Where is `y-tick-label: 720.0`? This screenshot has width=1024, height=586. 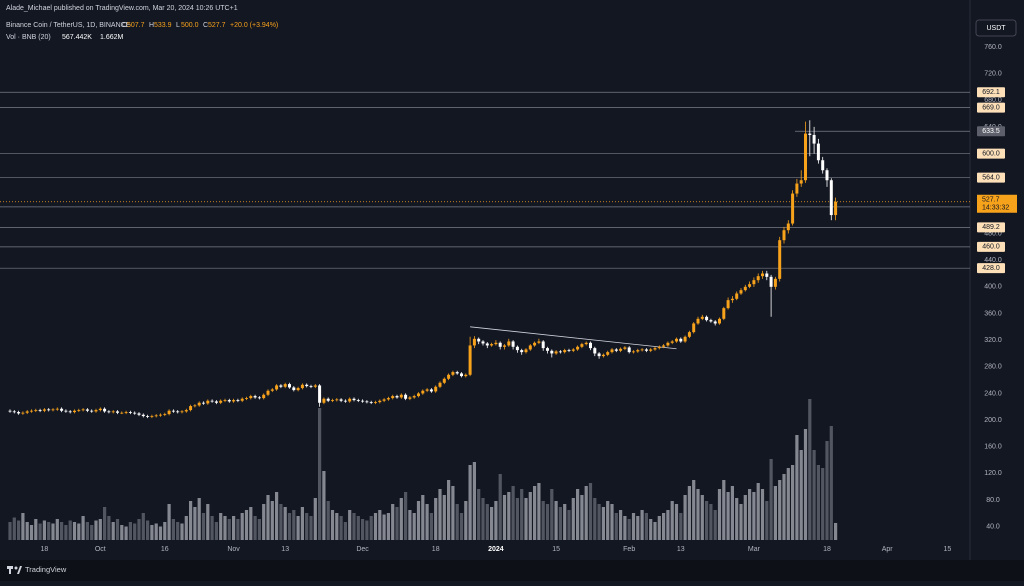 y-tick-label: 720.0 is located at coordinates (993, 73).